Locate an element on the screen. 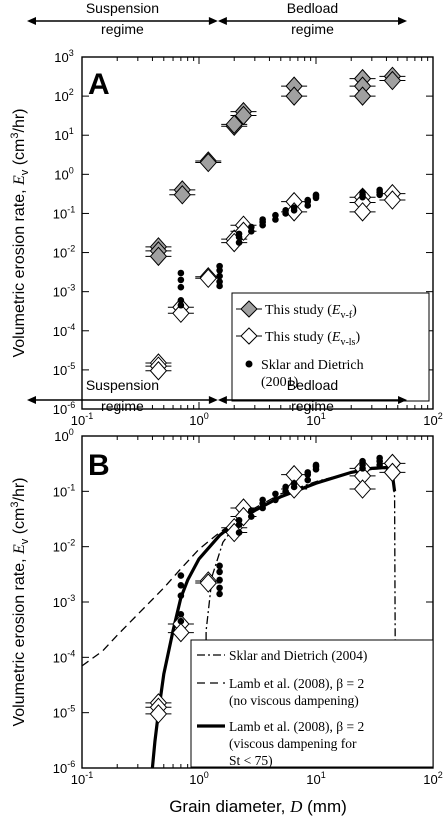 Image resolution: width=445 pixels, height=828 pixels. legend-label: (2001) is located at coordinates (280, 382).